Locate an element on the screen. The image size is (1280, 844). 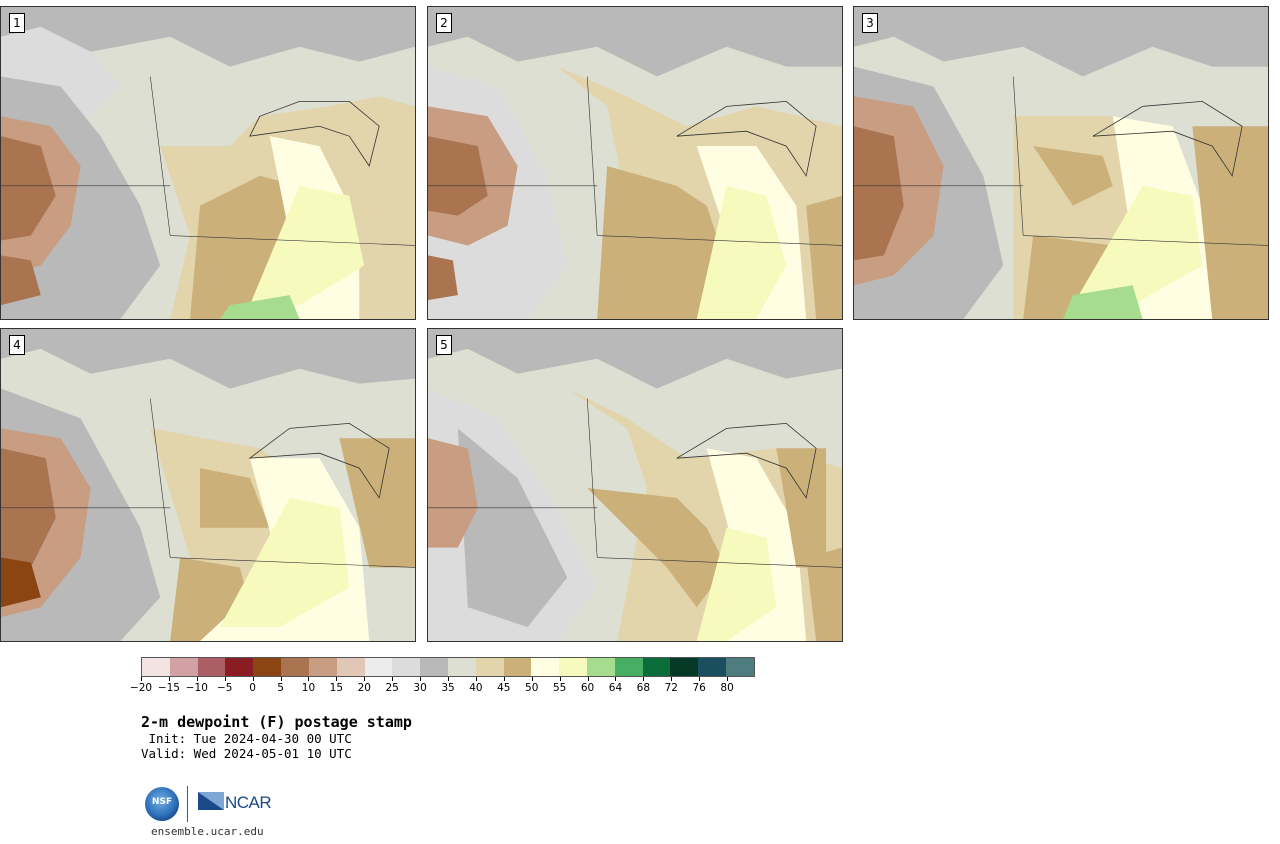
colorbar-tick-label: 64 is located at coordinates (615, 688).